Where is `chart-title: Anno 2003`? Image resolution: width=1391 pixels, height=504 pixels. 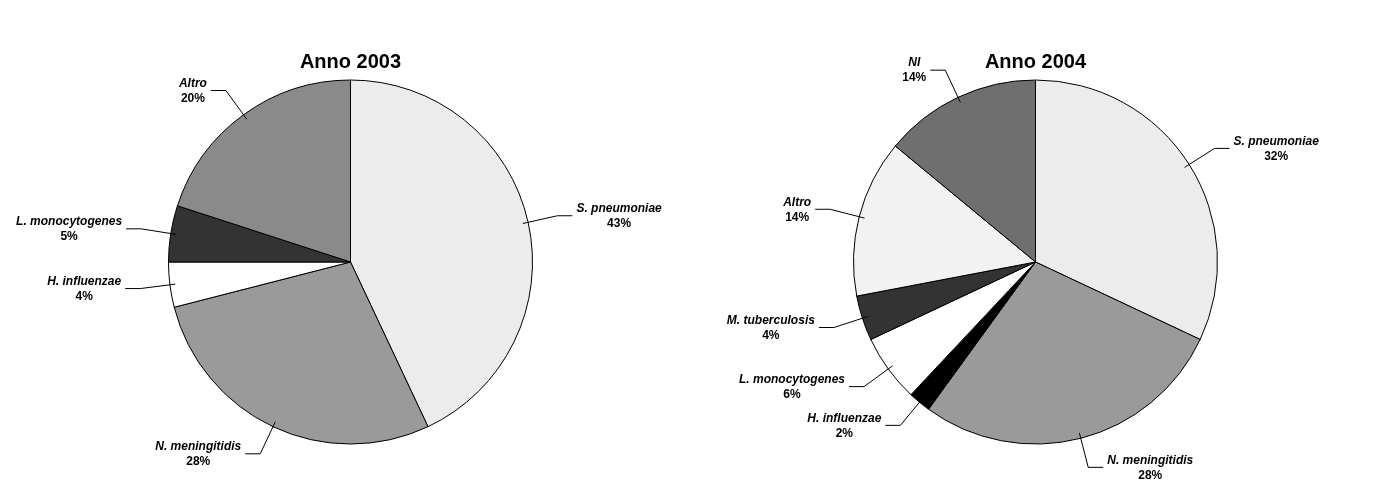
chart-title: Anno 2003 is located at coordinates (350, 60).